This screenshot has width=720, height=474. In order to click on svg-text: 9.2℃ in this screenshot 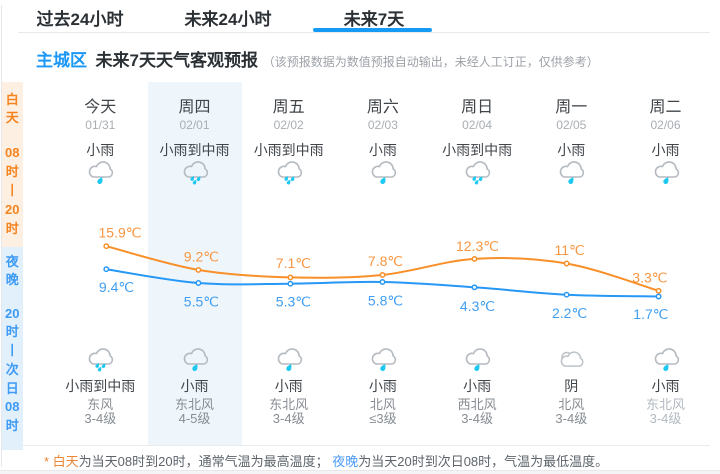, I will do `click(201, 256)`.